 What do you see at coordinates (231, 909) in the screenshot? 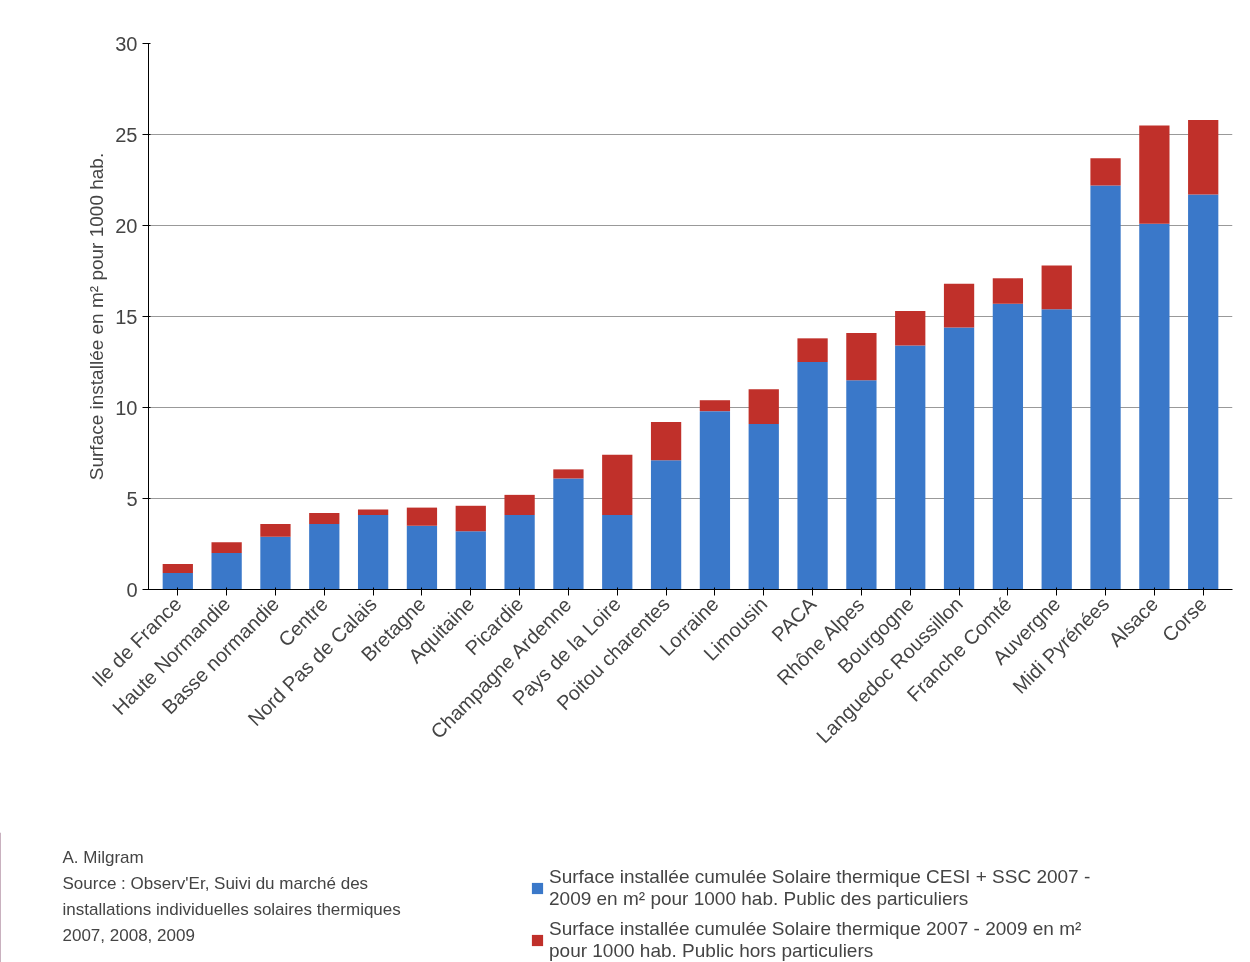
I see `source-note: Source : Observ'Er, Suivi du marché des installations individuelles solaires thermiques 2007, 2008, 2009` at bounding box center [231, 909].